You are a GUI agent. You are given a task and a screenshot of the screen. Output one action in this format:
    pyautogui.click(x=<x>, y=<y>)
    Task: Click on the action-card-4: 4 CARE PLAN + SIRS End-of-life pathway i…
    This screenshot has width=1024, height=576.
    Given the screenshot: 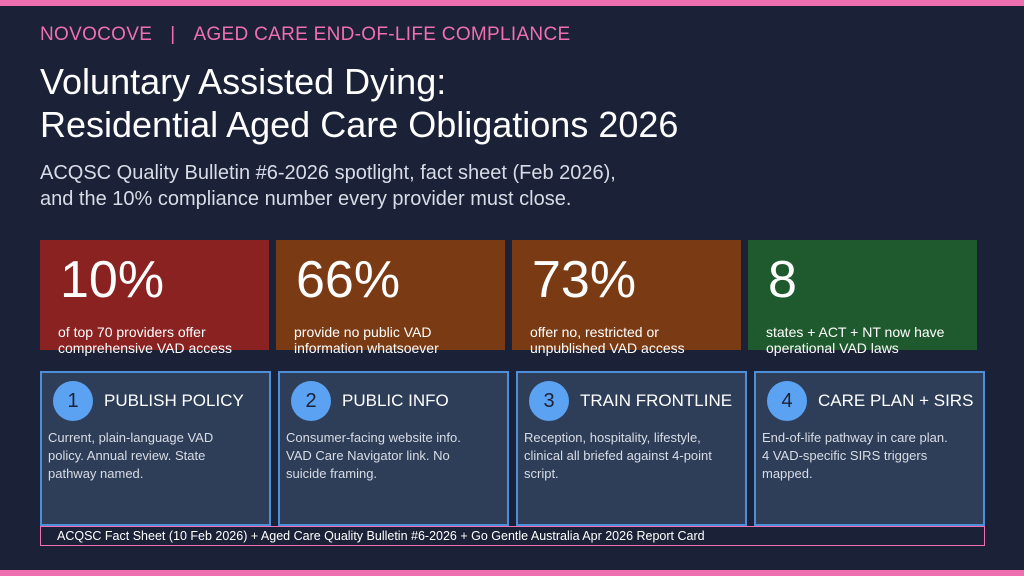 What is the action you would take?
    pyautogui.click(x=869, y=448)
    